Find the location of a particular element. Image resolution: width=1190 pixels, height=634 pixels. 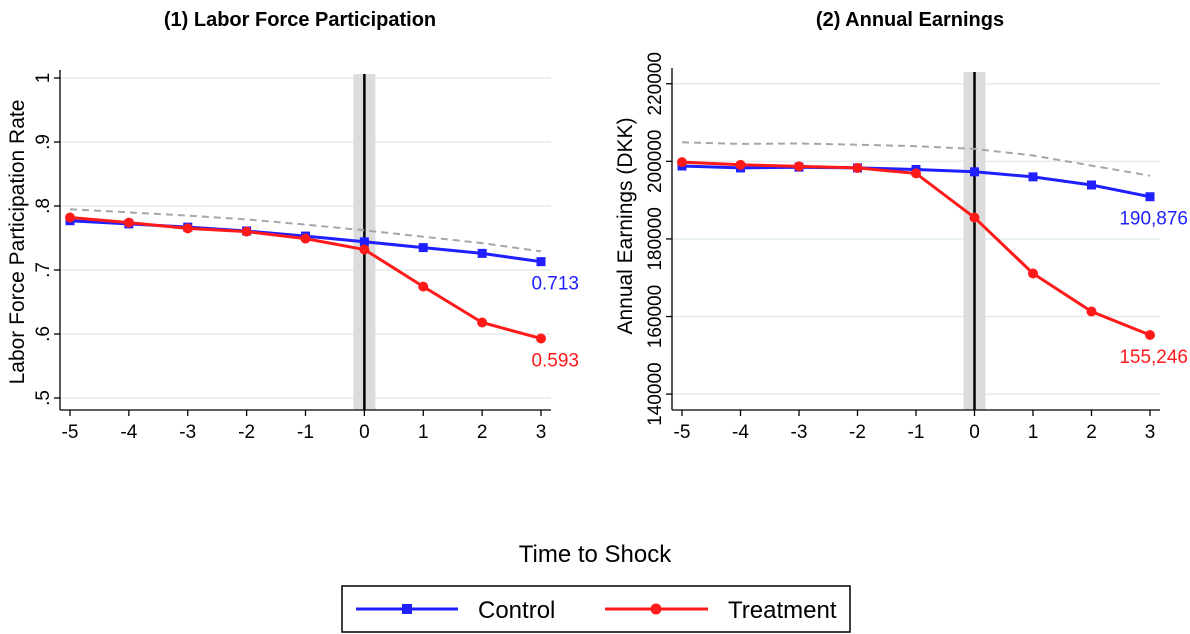

y-tick-label: .6 is located at coordinates (43, 334).